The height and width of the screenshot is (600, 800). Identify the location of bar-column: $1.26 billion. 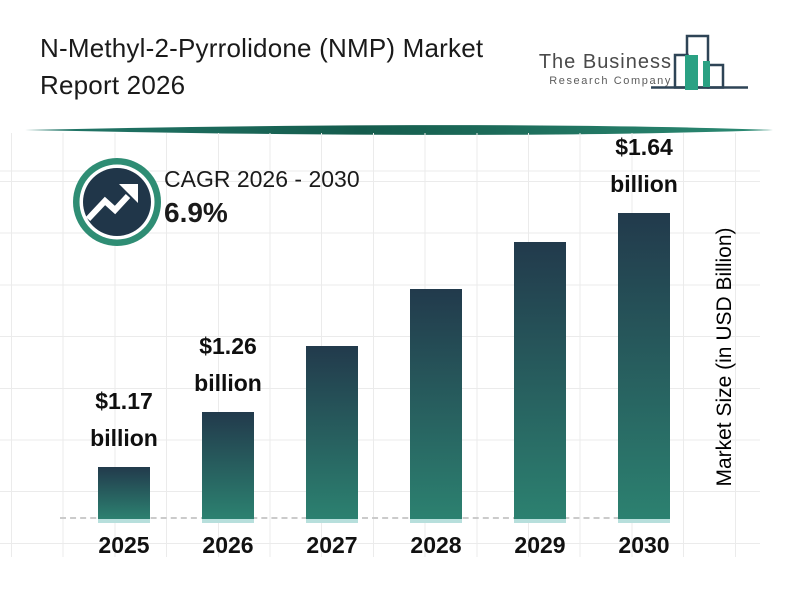
(228, 425).